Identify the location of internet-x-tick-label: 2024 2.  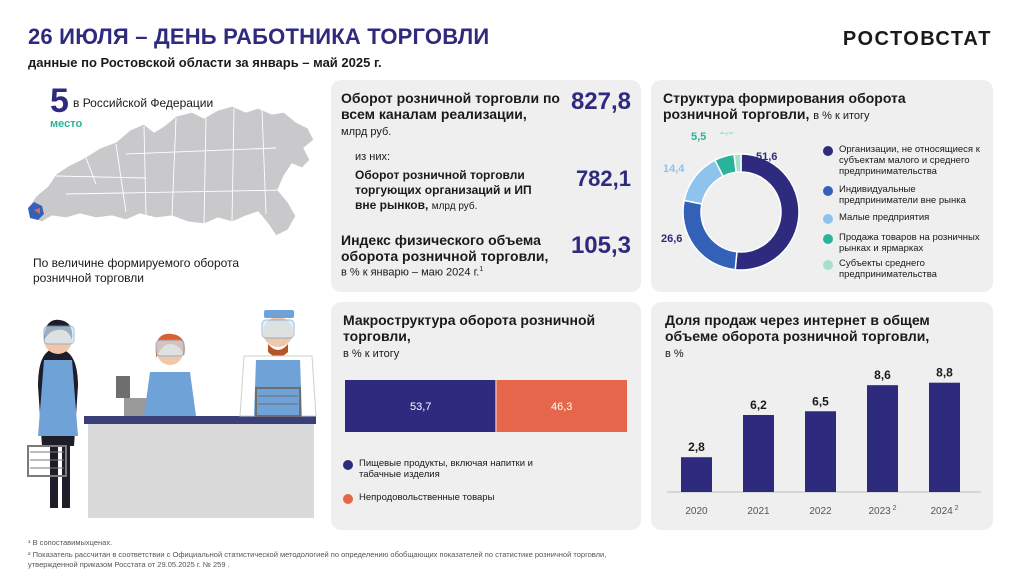
(944, 511).